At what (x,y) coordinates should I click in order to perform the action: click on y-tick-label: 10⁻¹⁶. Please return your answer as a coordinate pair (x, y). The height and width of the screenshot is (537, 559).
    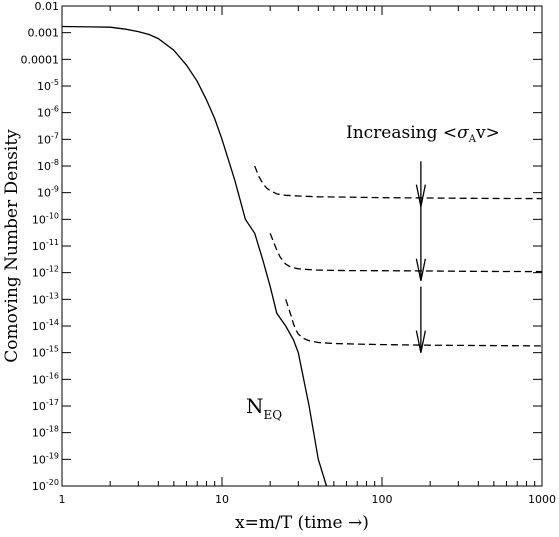
    Looking at the image, I should click on (45, 378).